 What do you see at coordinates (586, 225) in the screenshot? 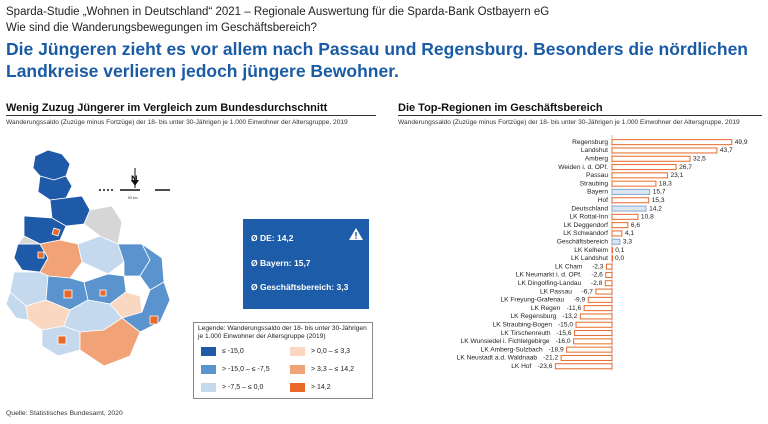
I see `category-label: LK Deggendorf` at bounding box center [586, 225].